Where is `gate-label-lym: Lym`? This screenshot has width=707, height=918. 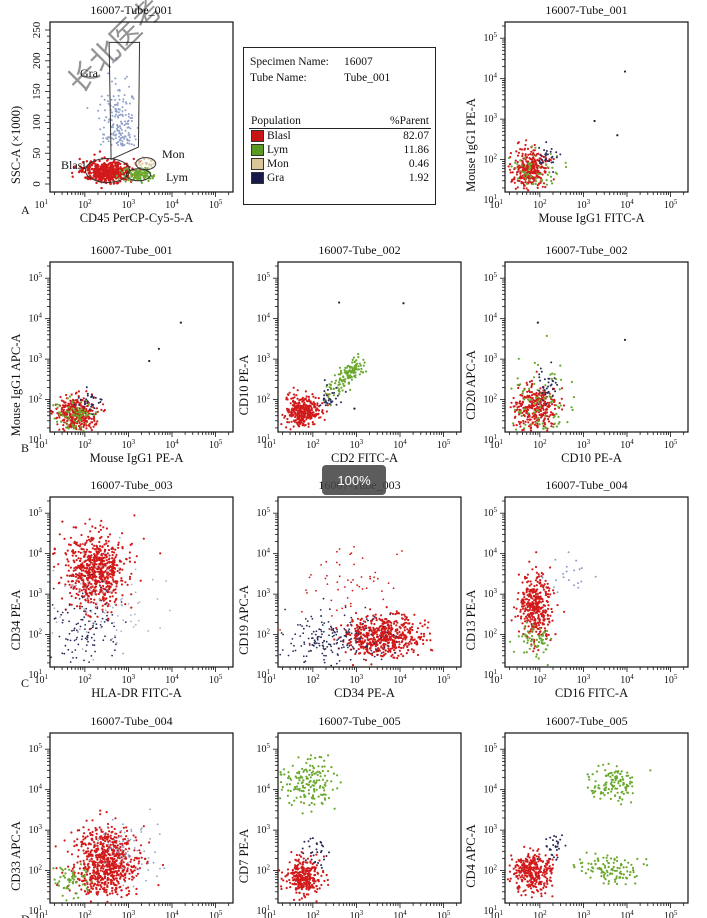 gate-label-lym: Lym is located at coordinates (177, 177).